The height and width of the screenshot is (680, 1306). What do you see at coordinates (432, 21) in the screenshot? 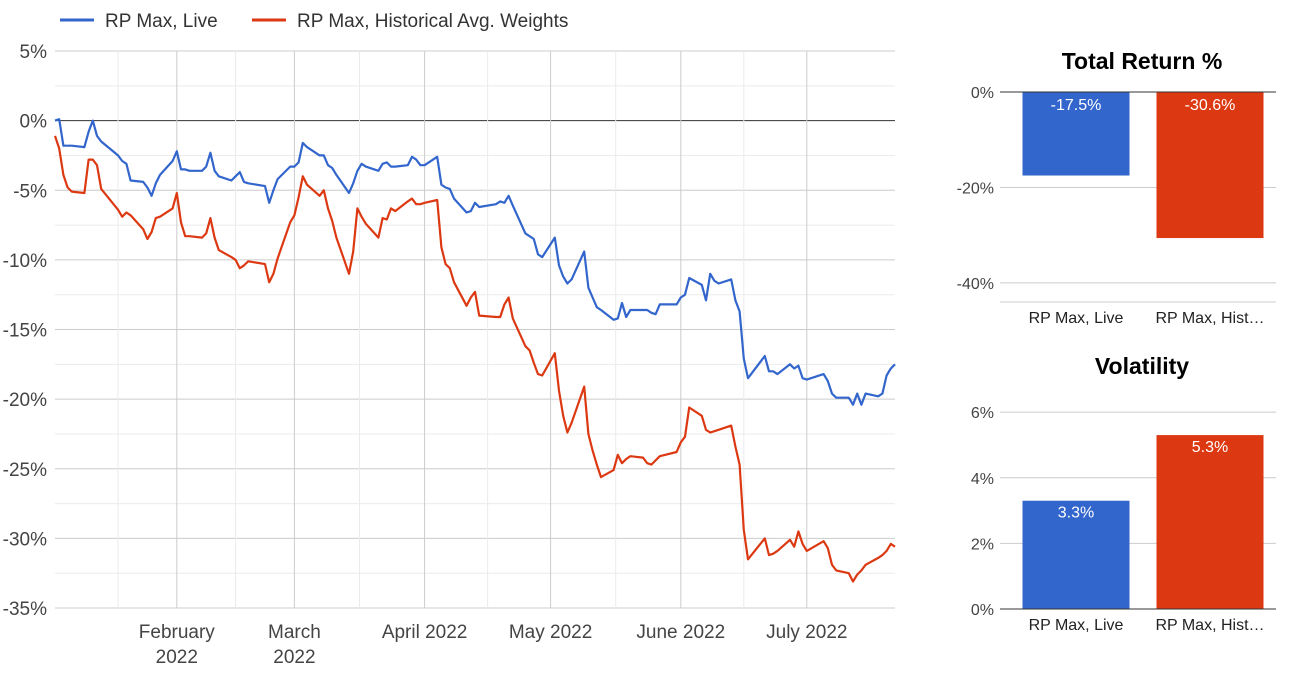
I see `legend-label-hist: RP Max, Historical Avg. Weights` at bounding box center [432, 21].